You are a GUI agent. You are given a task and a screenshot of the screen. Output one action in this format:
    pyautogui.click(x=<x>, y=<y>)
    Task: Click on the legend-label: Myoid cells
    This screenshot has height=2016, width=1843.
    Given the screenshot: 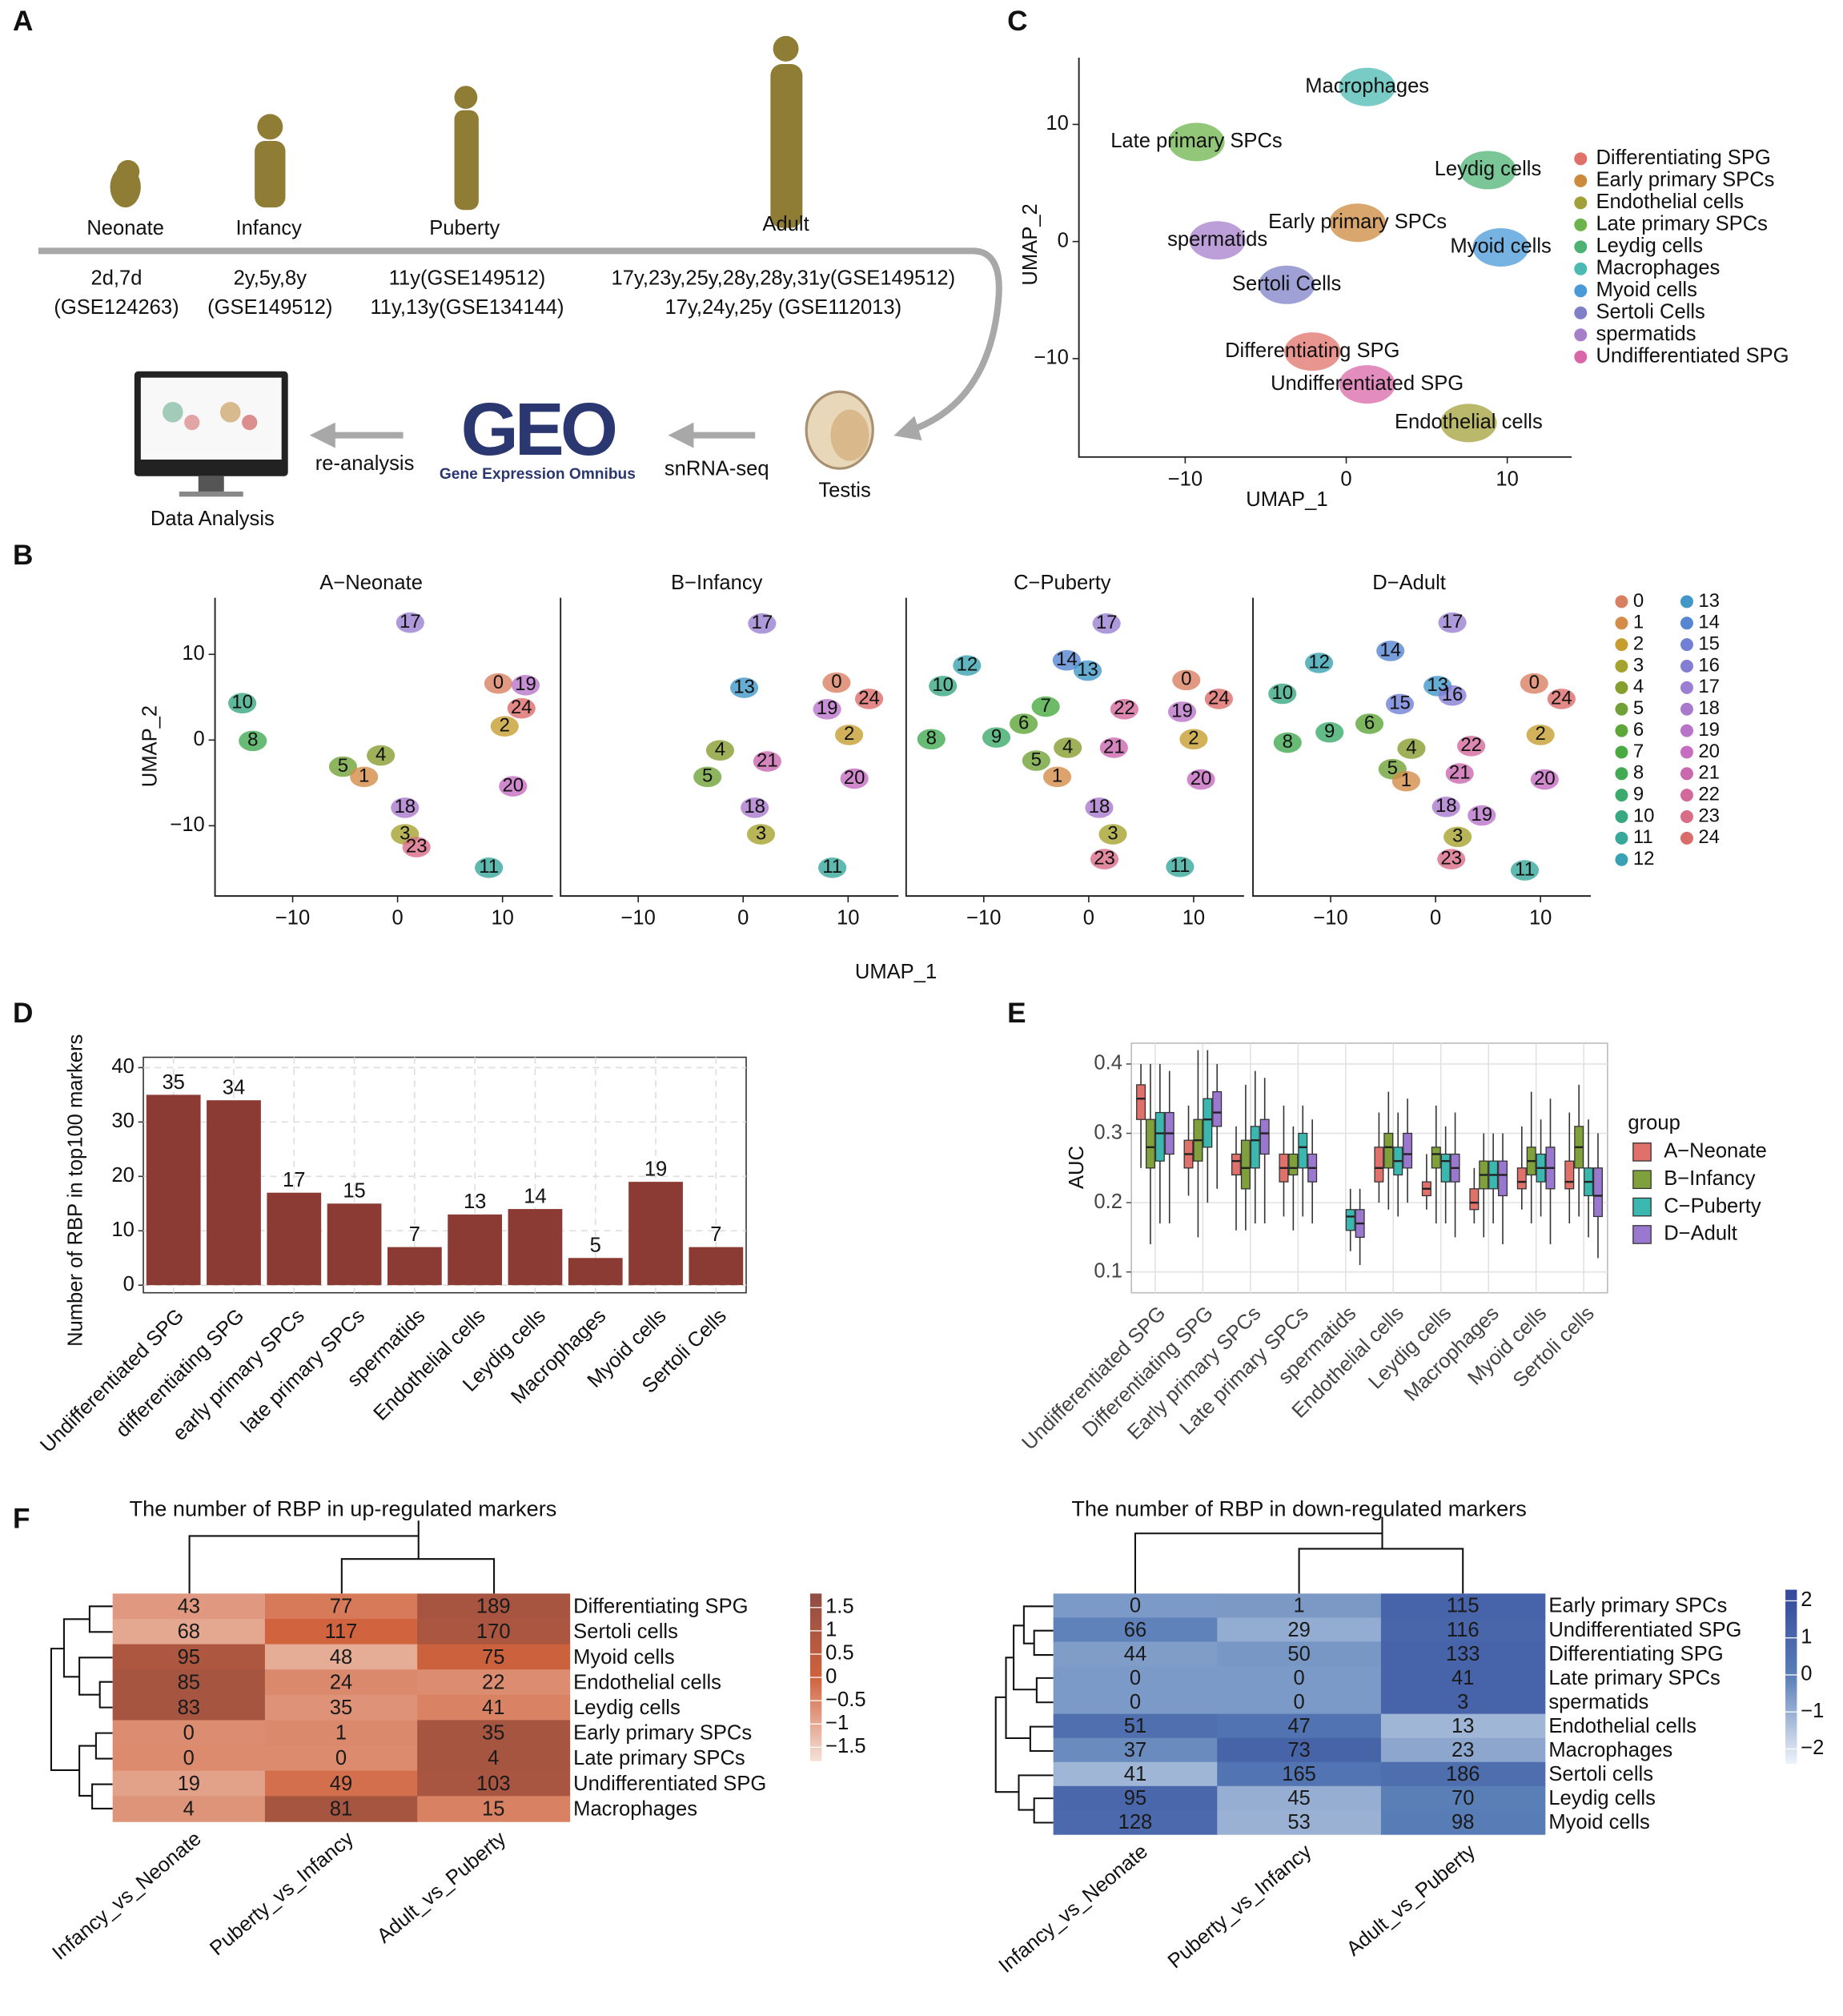 What is the action you would take?
    pyautogui.click(x=1646, y=290)
    